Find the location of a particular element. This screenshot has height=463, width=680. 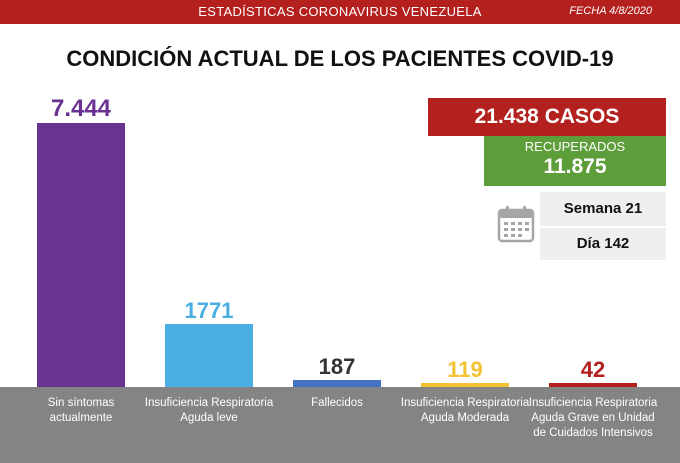

calendar-icon is located at coordinates (516, 224).